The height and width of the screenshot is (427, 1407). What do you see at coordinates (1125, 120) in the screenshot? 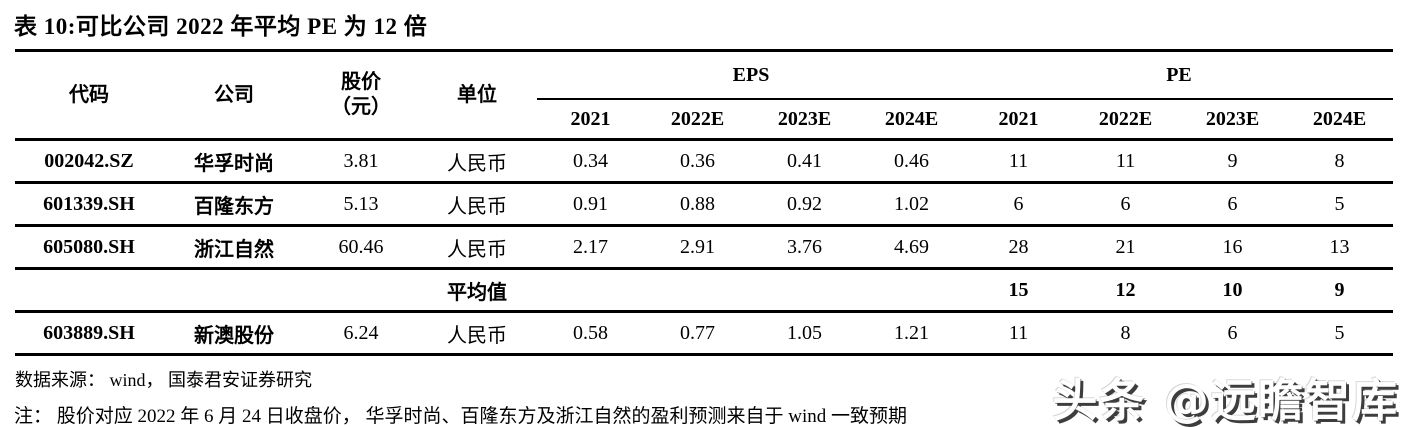
I see `year-header-pe-2022e: 2022E` at bounding box center [1125, 120].